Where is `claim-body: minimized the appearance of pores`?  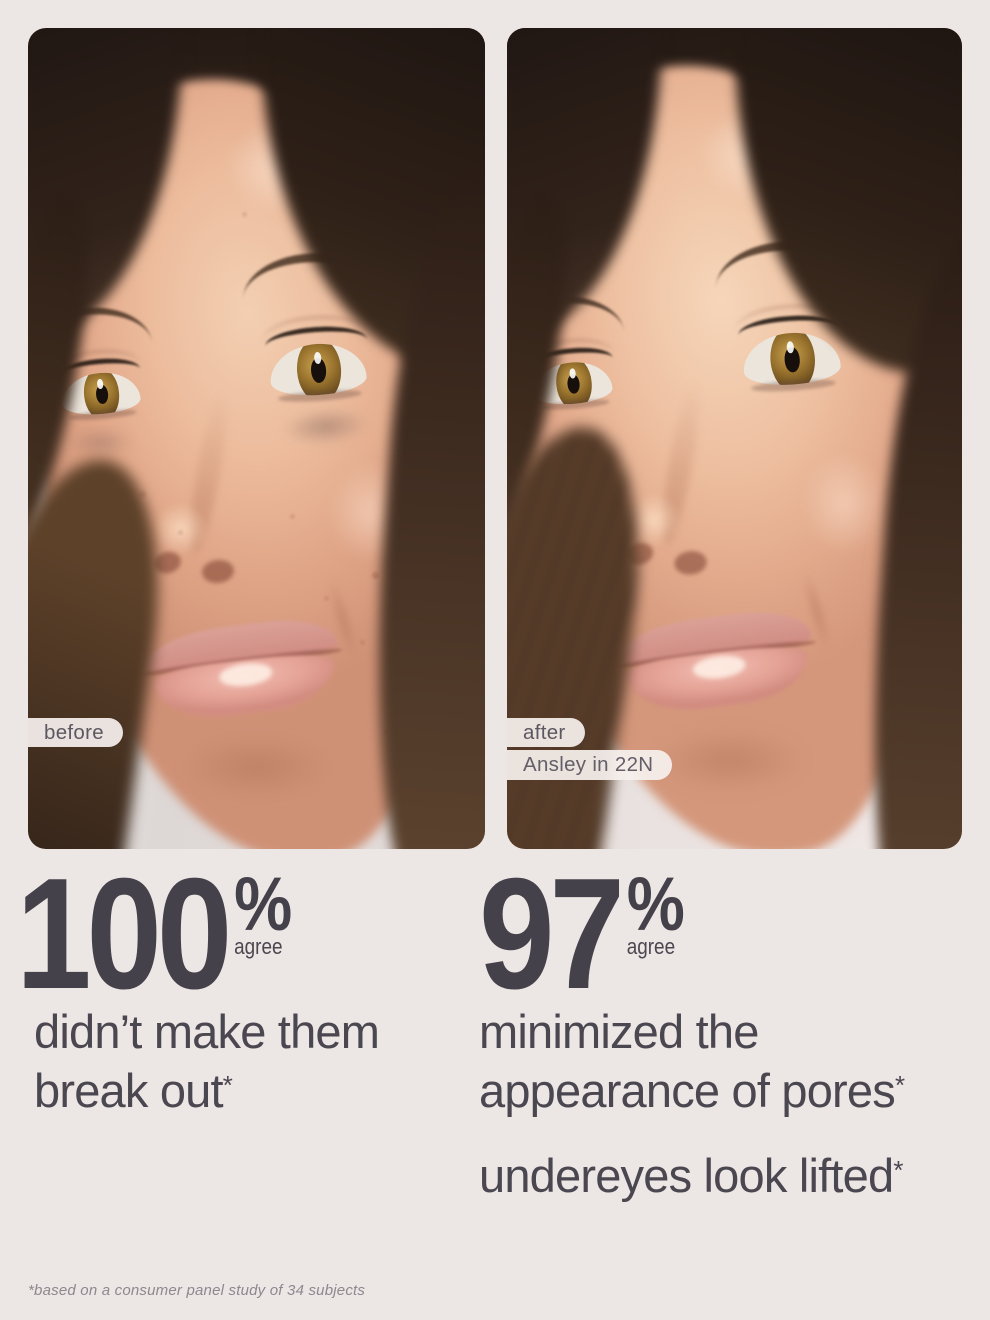 claim-body: minimized the appearance of pores is located at coordinates (687, 1061).